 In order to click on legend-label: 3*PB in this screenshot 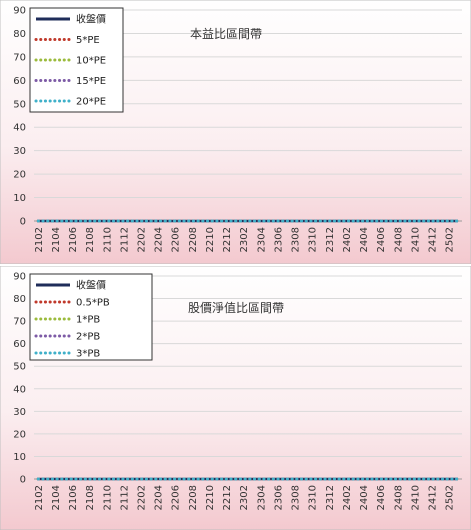, I will do `click(88, 354)`.